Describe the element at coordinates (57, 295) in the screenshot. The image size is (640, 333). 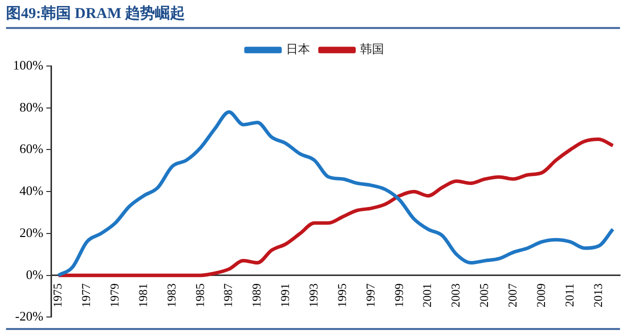
I see `x-tick-label: 1975` at that location.